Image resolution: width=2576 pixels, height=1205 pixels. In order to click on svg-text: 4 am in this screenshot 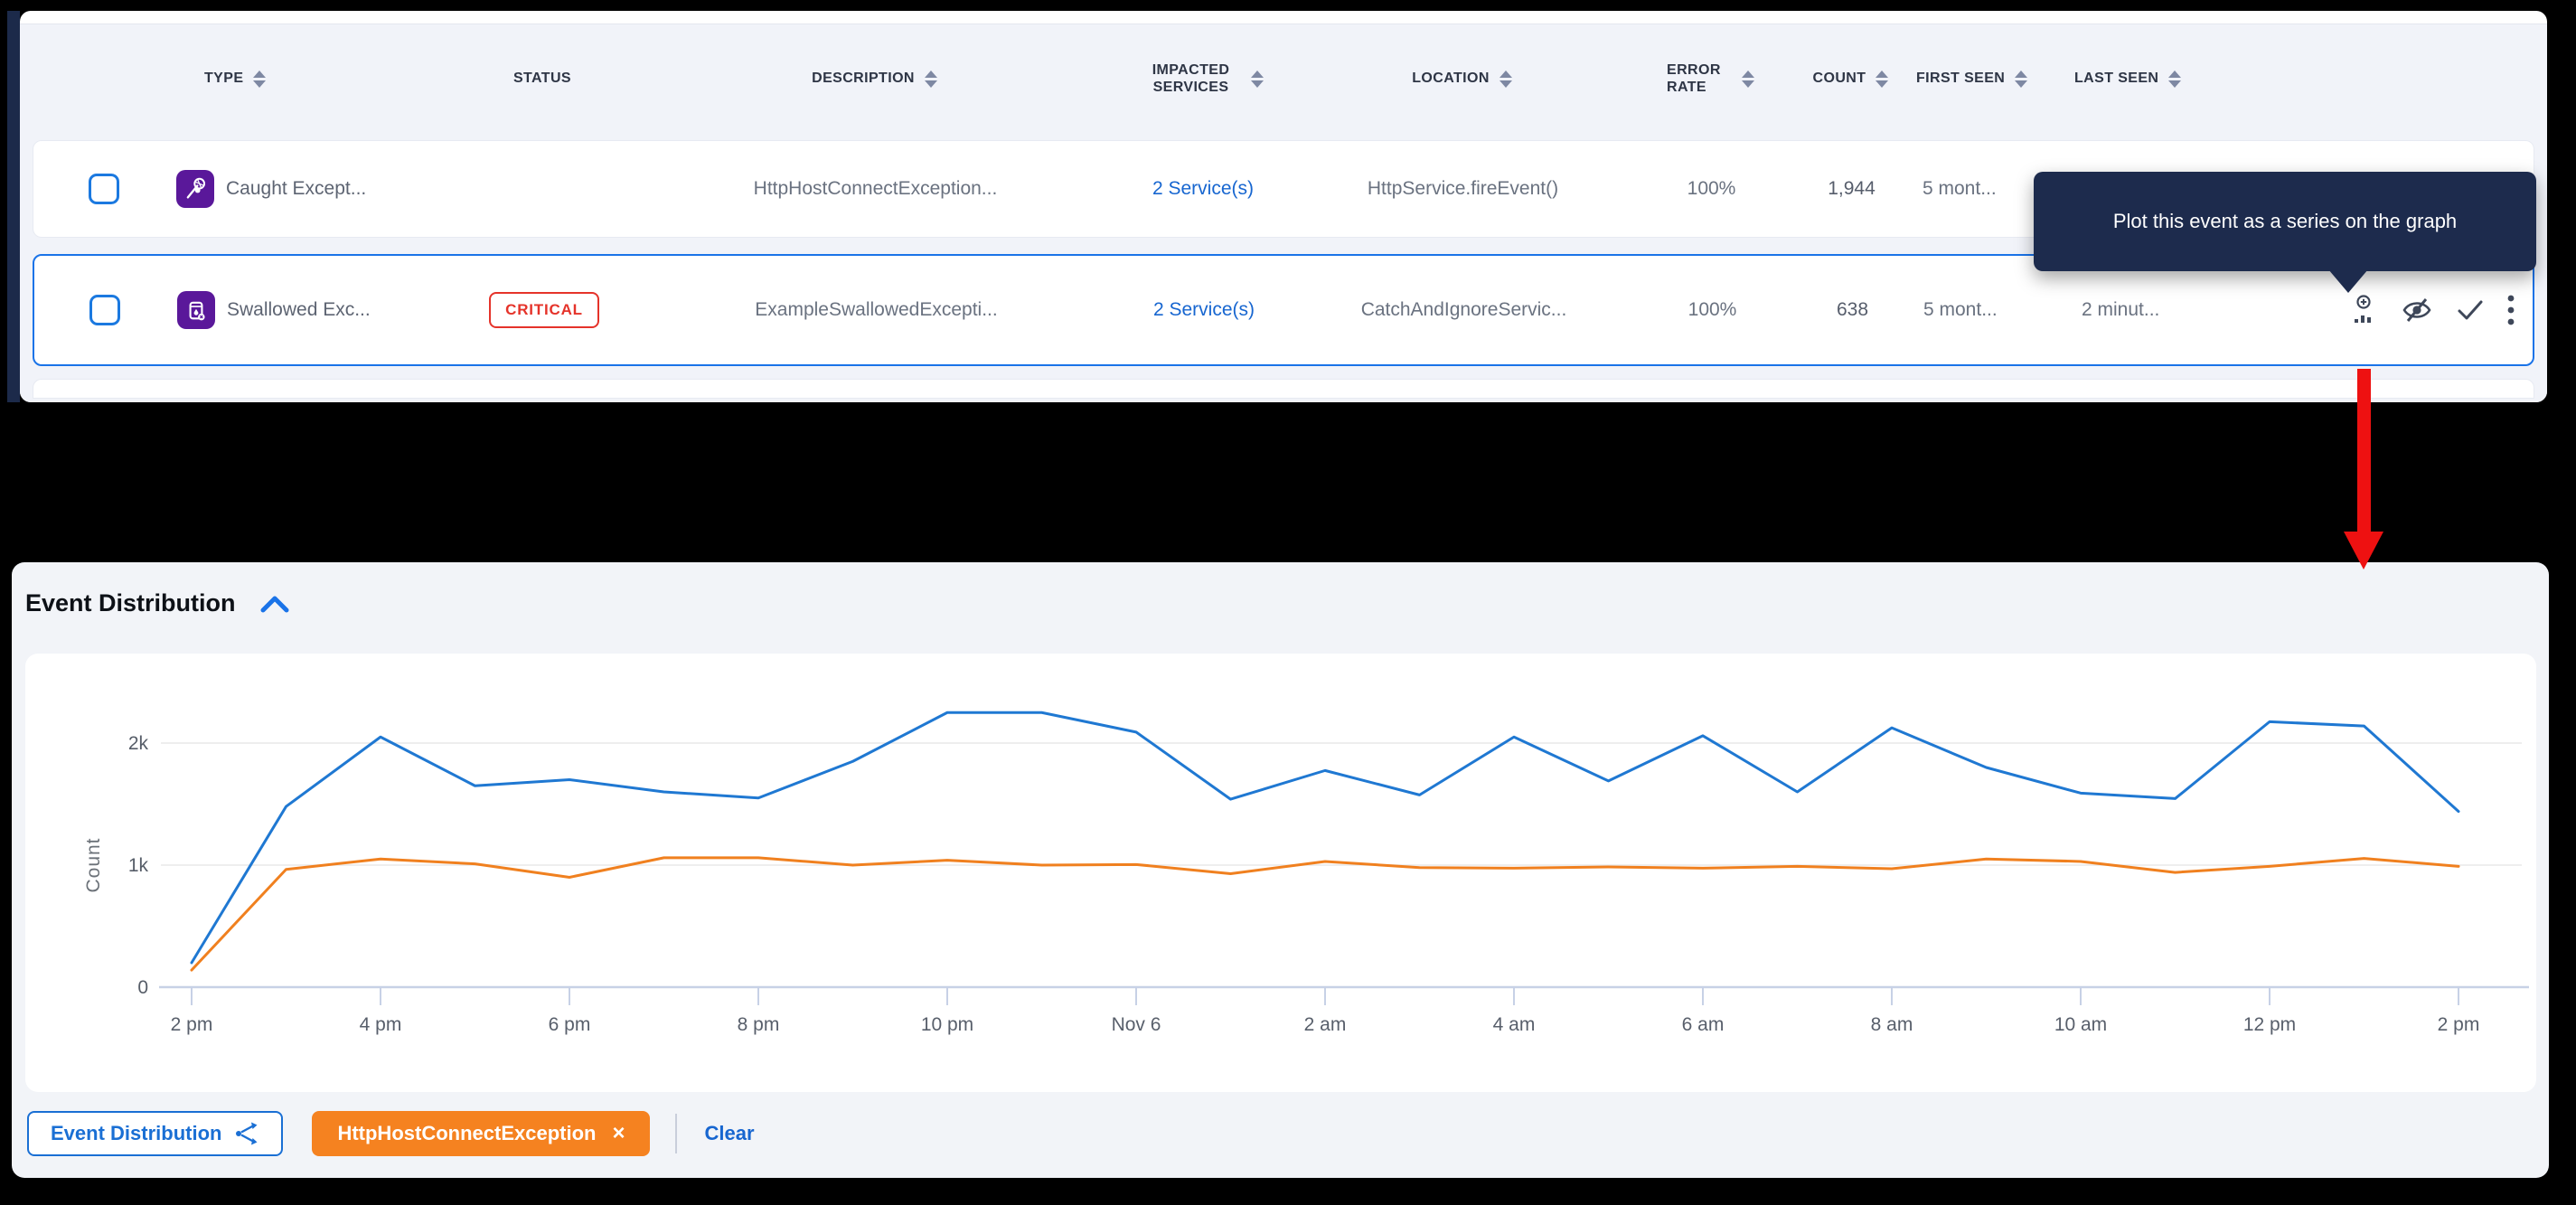, I will do `click(1515, 1024)`.